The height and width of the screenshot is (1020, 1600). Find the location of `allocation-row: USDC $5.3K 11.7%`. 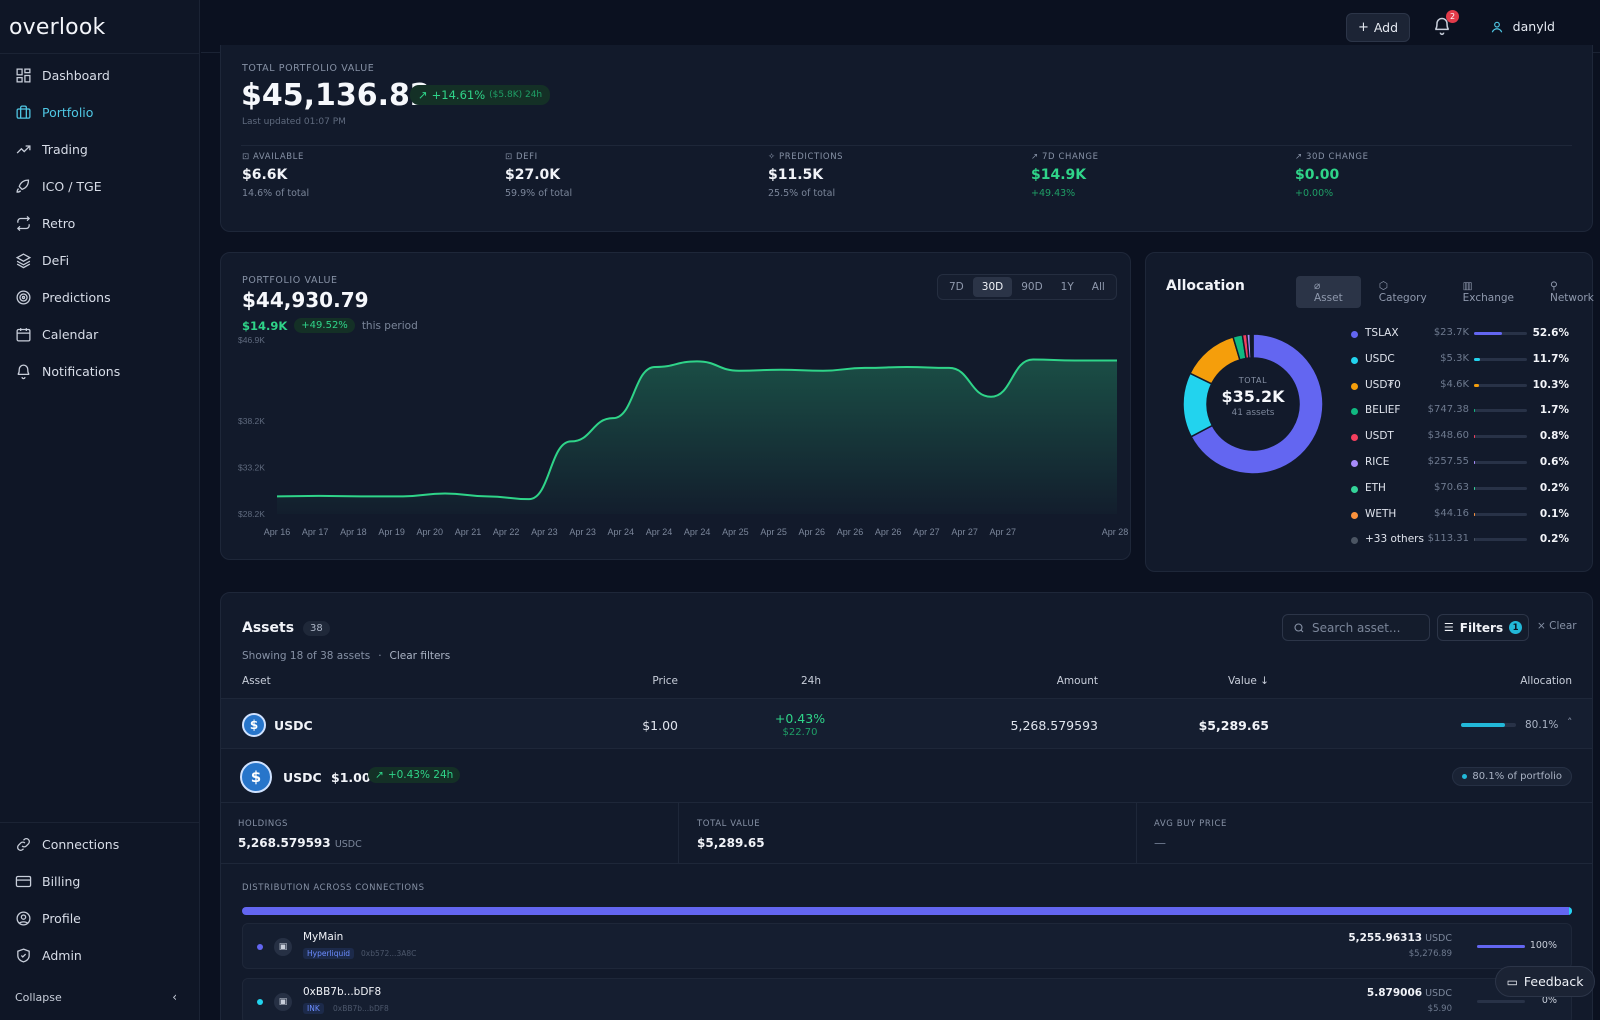

allocation-row: USDC $5.3K 11.7% is located at coordinates (1460, 360).